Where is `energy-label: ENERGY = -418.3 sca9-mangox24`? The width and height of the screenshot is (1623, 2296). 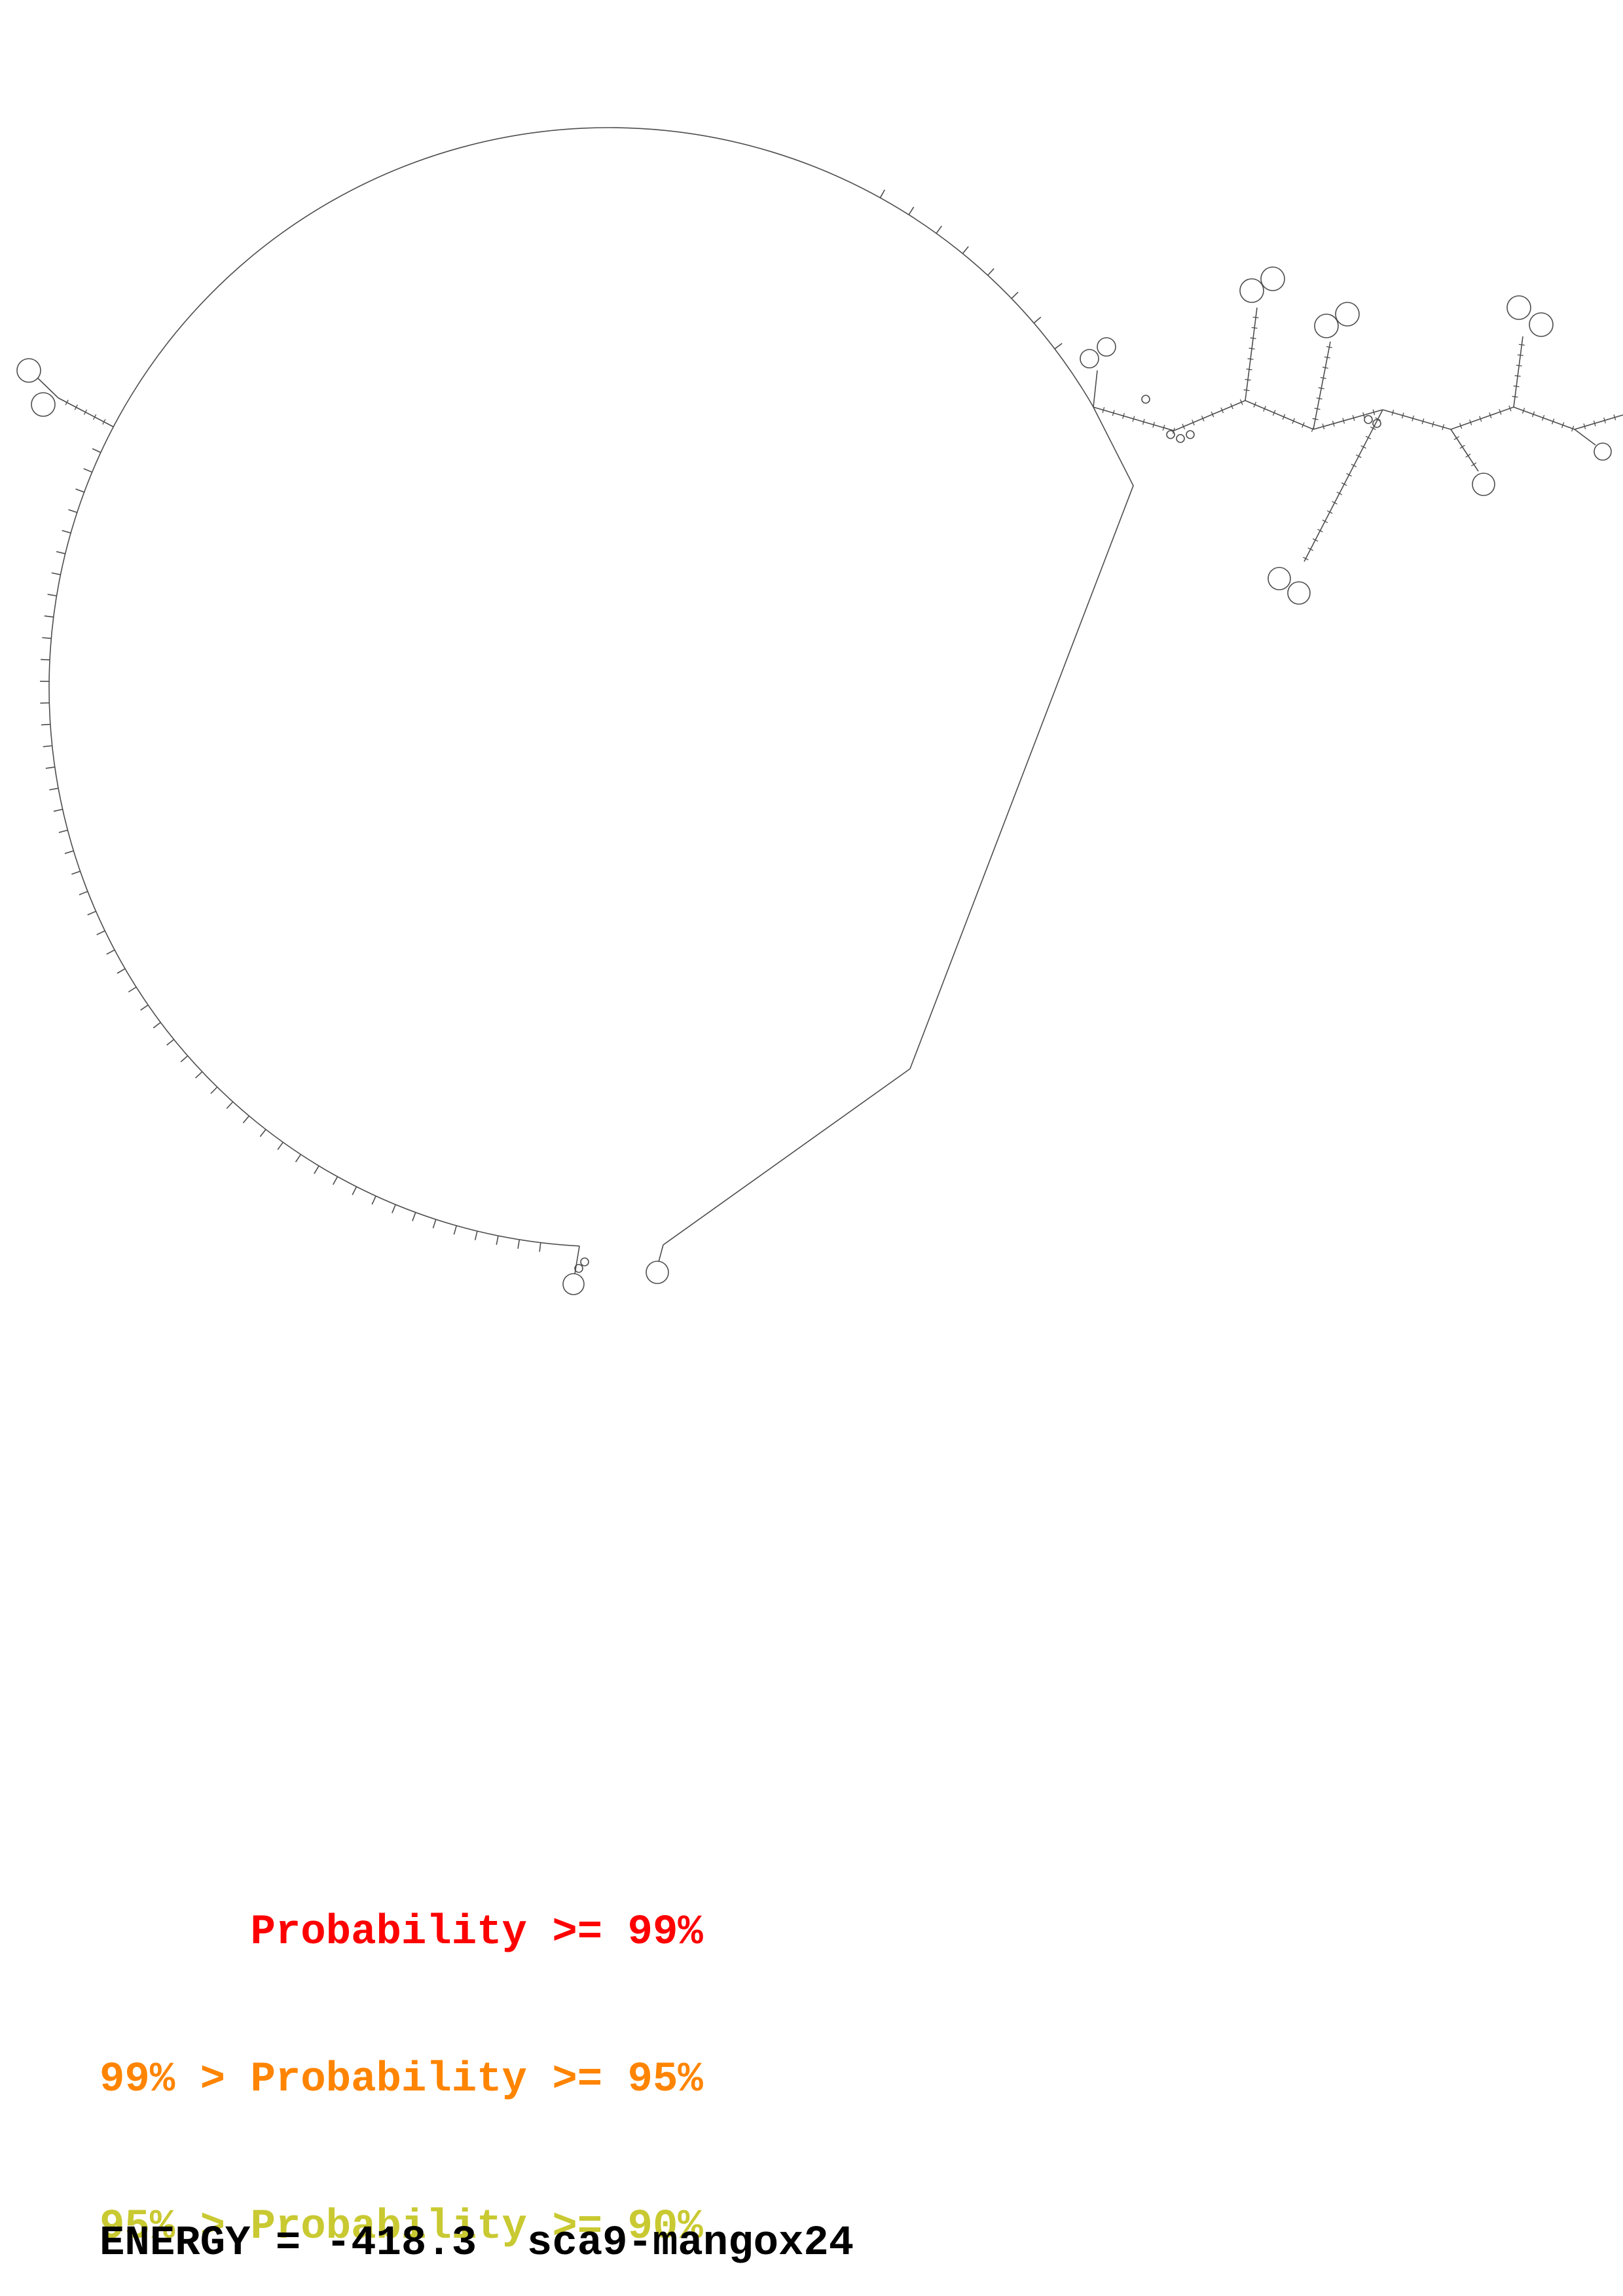
energy-label: ENERGY = -418.3 sca9-mangox24 is located at coordinates (477, 2243).